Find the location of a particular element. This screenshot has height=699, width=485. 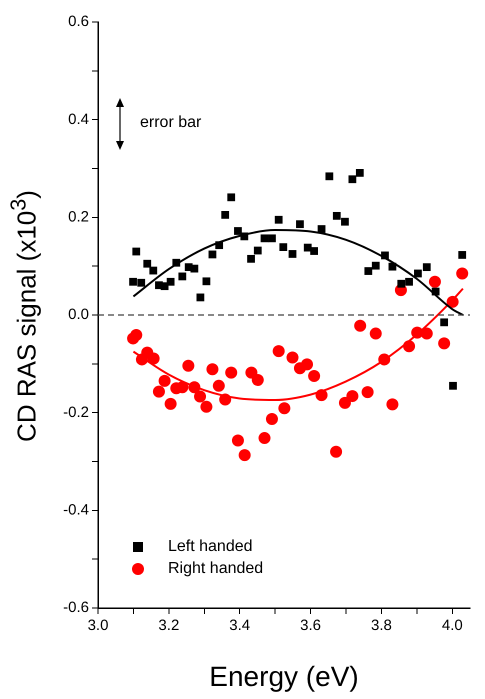

y-tick-label: 0.6 is located at coordinates (78, 21).